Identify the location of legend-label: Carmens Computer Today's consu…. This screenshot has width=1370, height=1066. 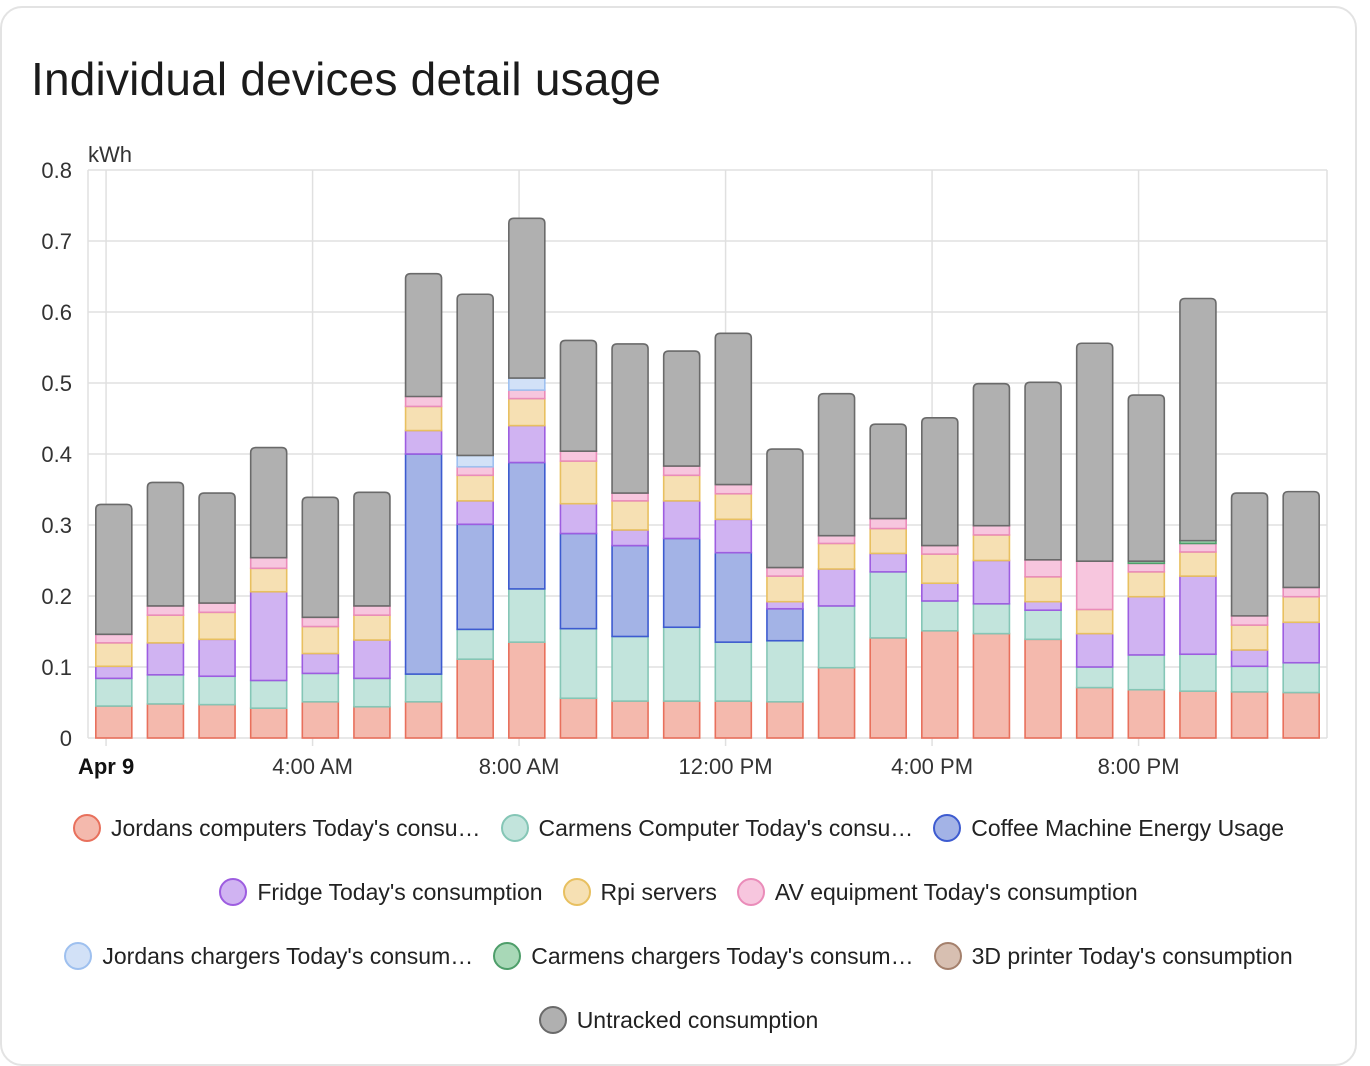
(726, 827).